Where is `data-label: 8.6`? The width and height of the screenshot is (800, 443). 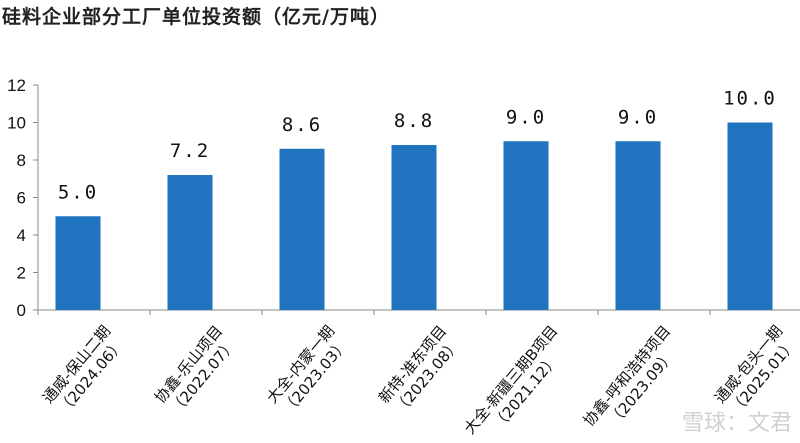
data-label: 8.6 is located at coordinates (302, 125).